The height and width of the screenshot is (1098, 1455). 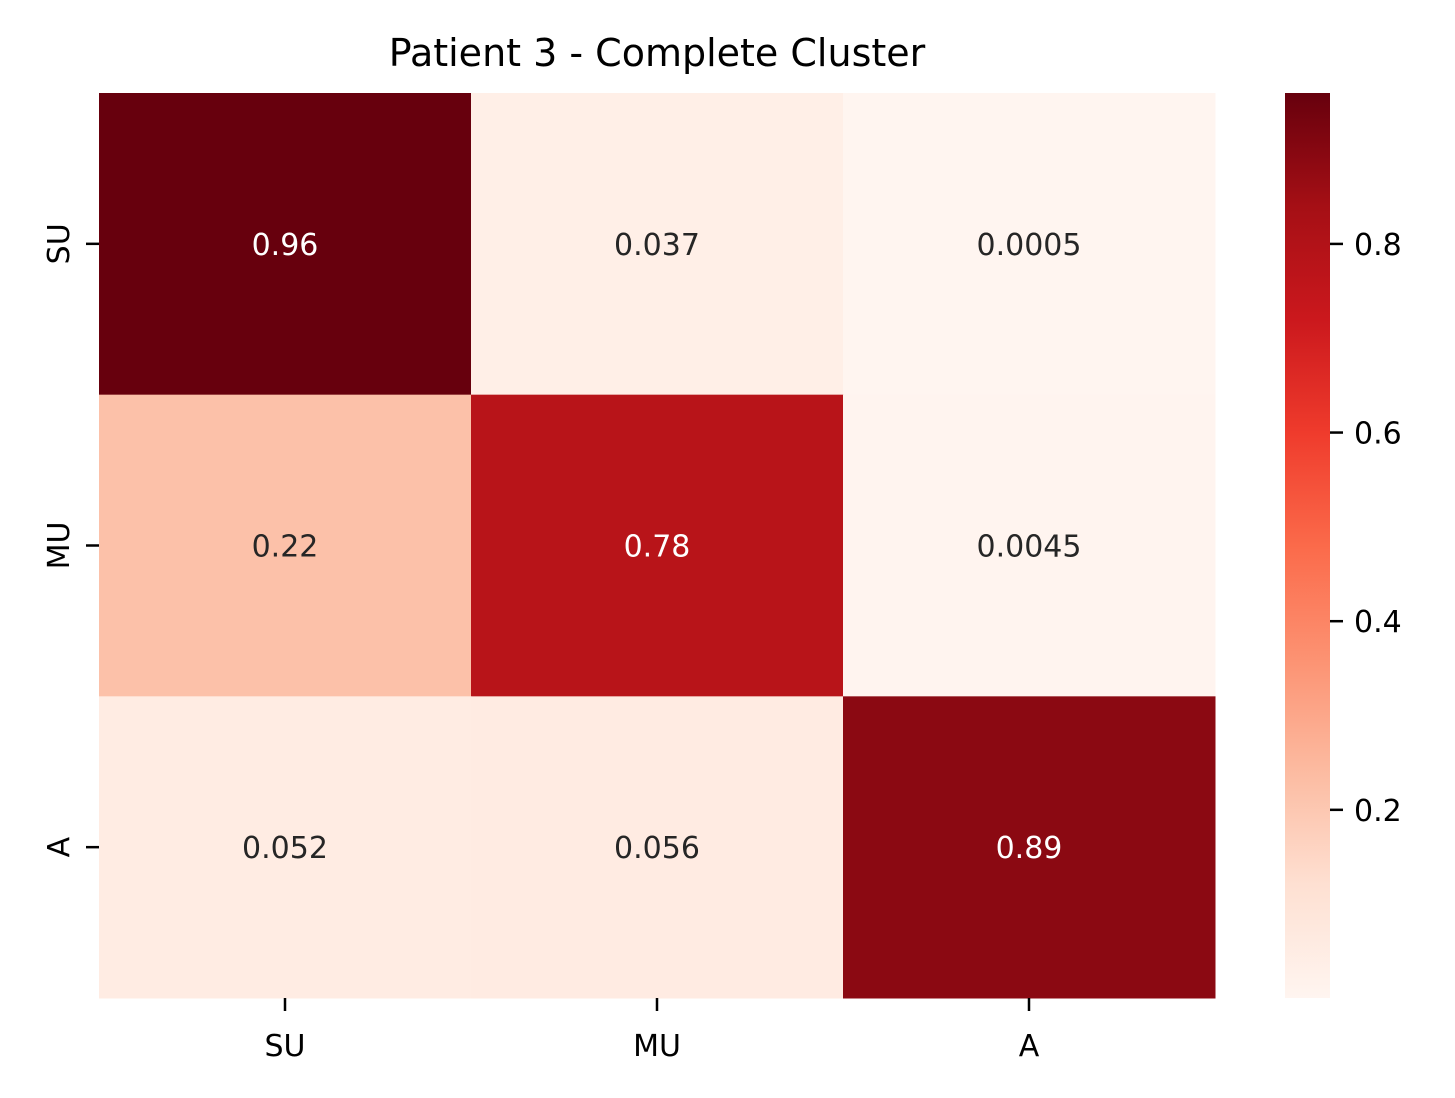 What do you see at coordinates (1029, 1046) in the screenshot?
I see `x-tick-label: A` at bounding box center [1029, 1046].